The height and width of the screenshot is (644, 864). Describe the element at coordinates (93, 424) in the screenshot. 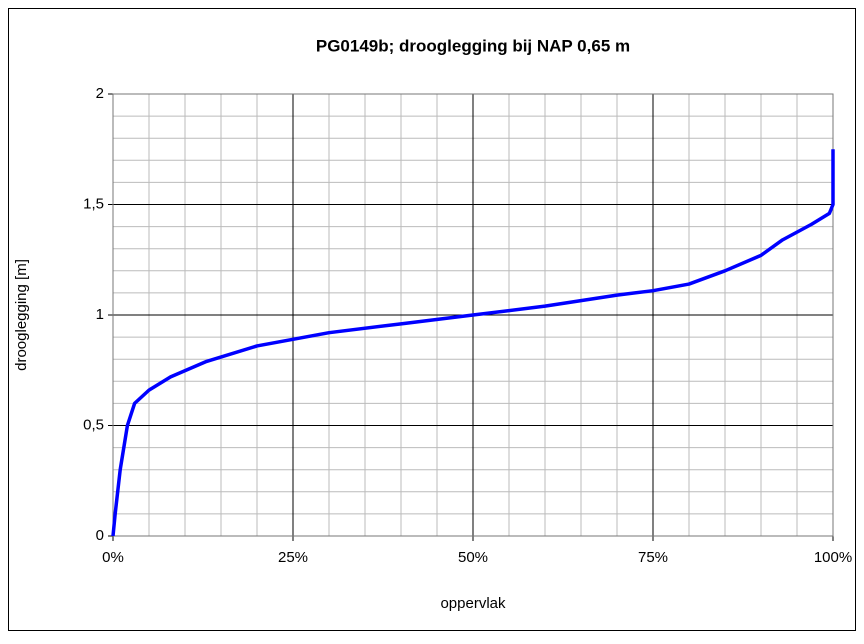

I see `y-tick-label: 0,5` at that location.